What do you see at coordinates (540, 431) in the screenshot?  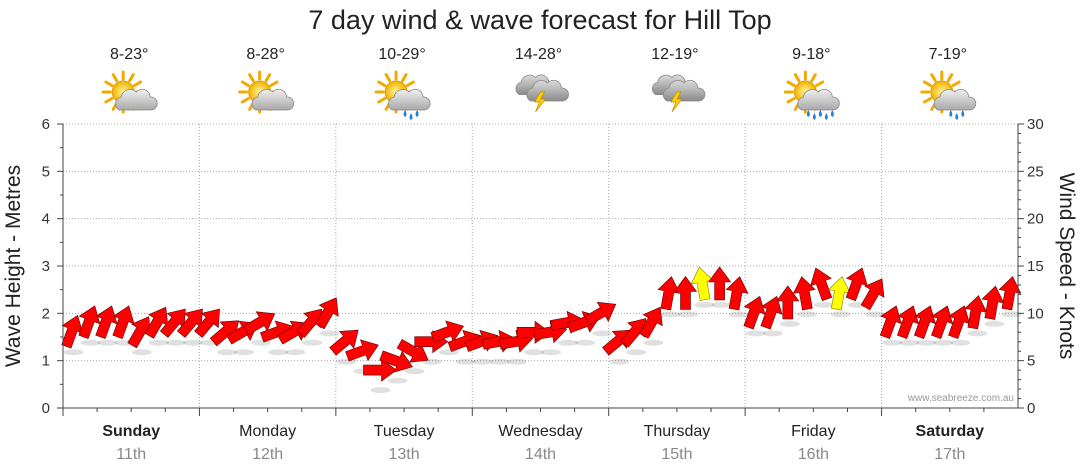 I see `day-name-wednesday: Wednesday` at bounding box center [540, 431].